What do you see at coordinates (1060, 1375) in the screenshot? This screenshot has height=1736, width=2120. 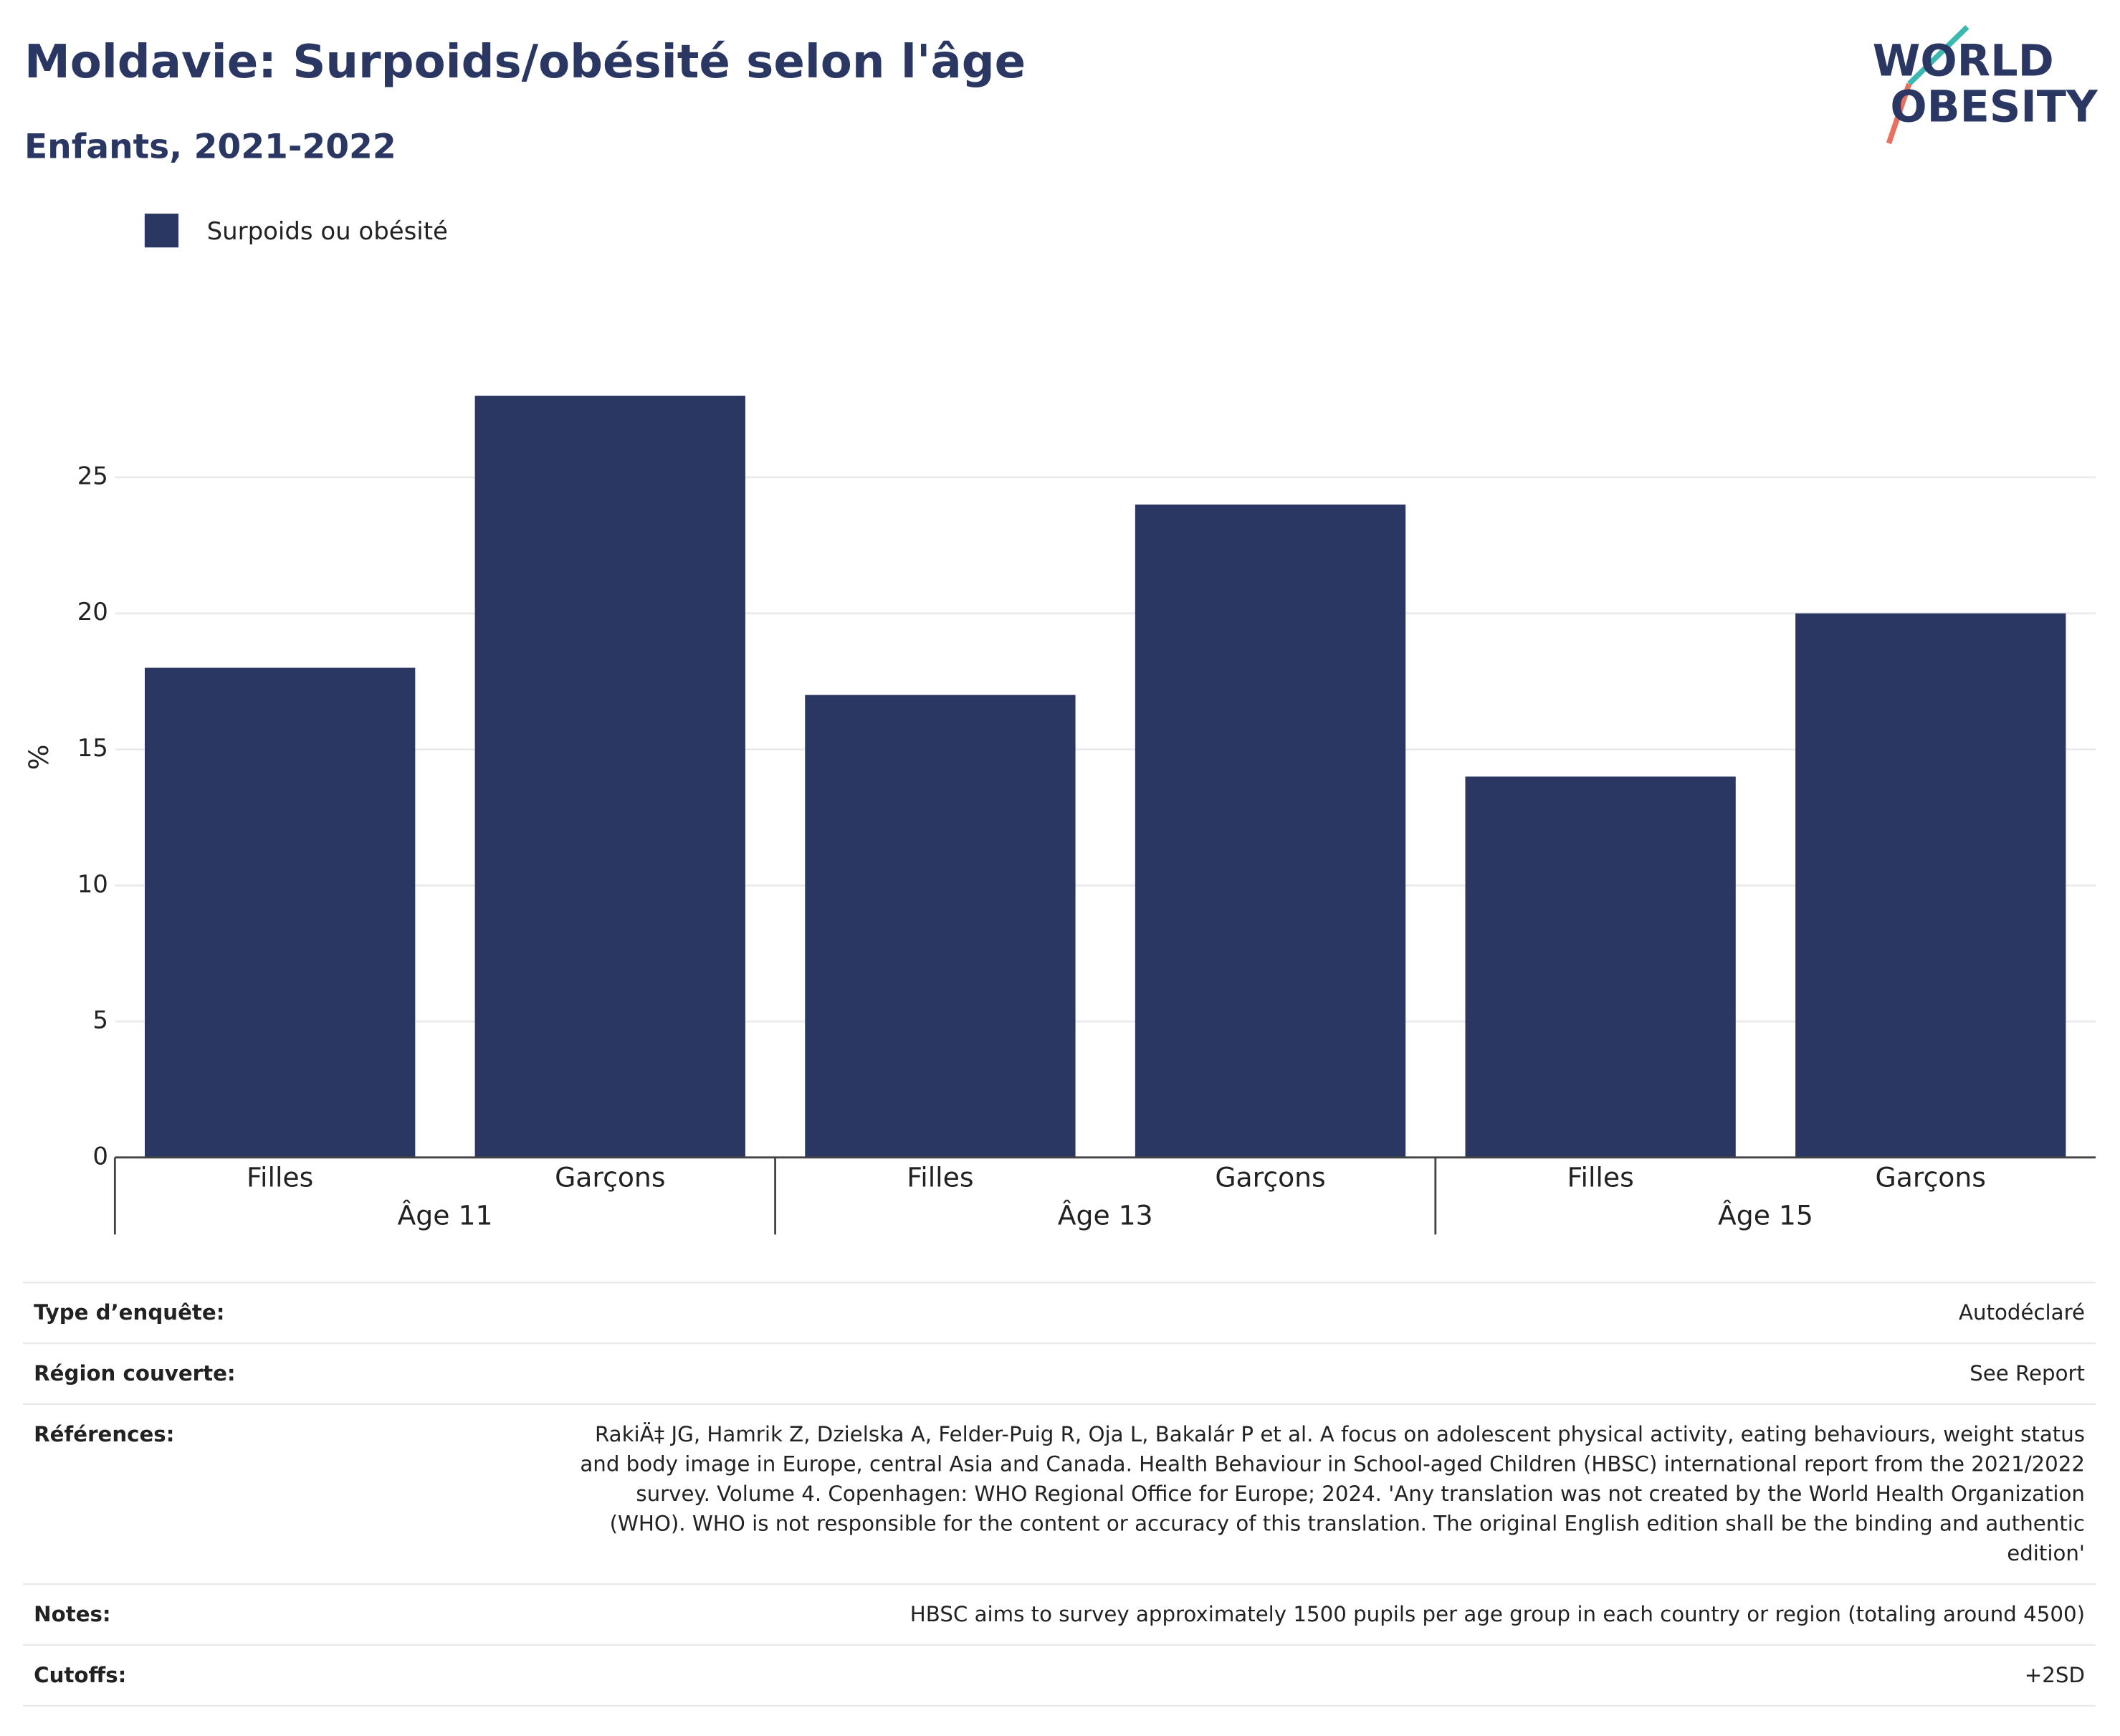 I see `table-row: Région couverte: See Report` at bounding box center [1060, 1375].